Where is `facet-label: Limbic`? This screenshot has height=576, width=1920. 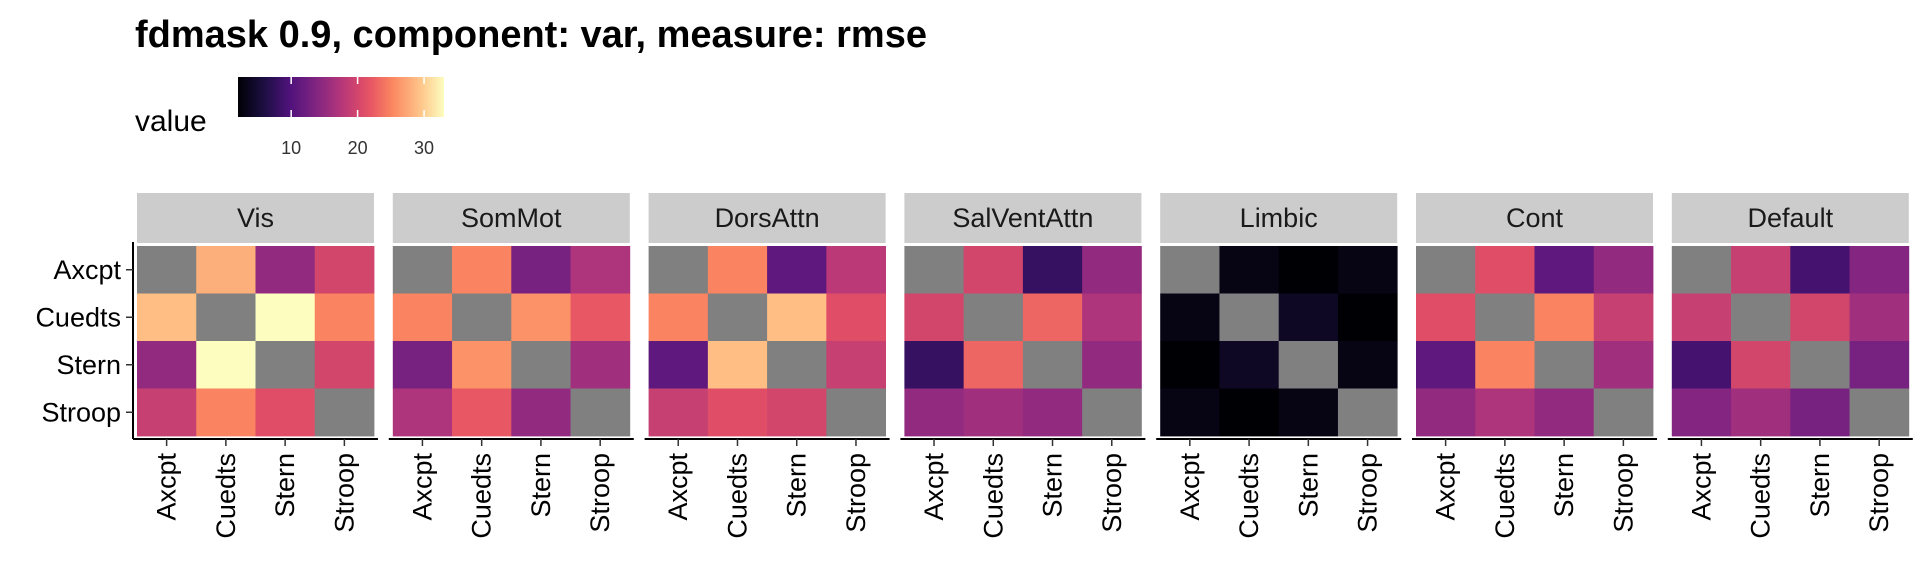 facet-label: Limbic is located at coordinates (1279, 218).